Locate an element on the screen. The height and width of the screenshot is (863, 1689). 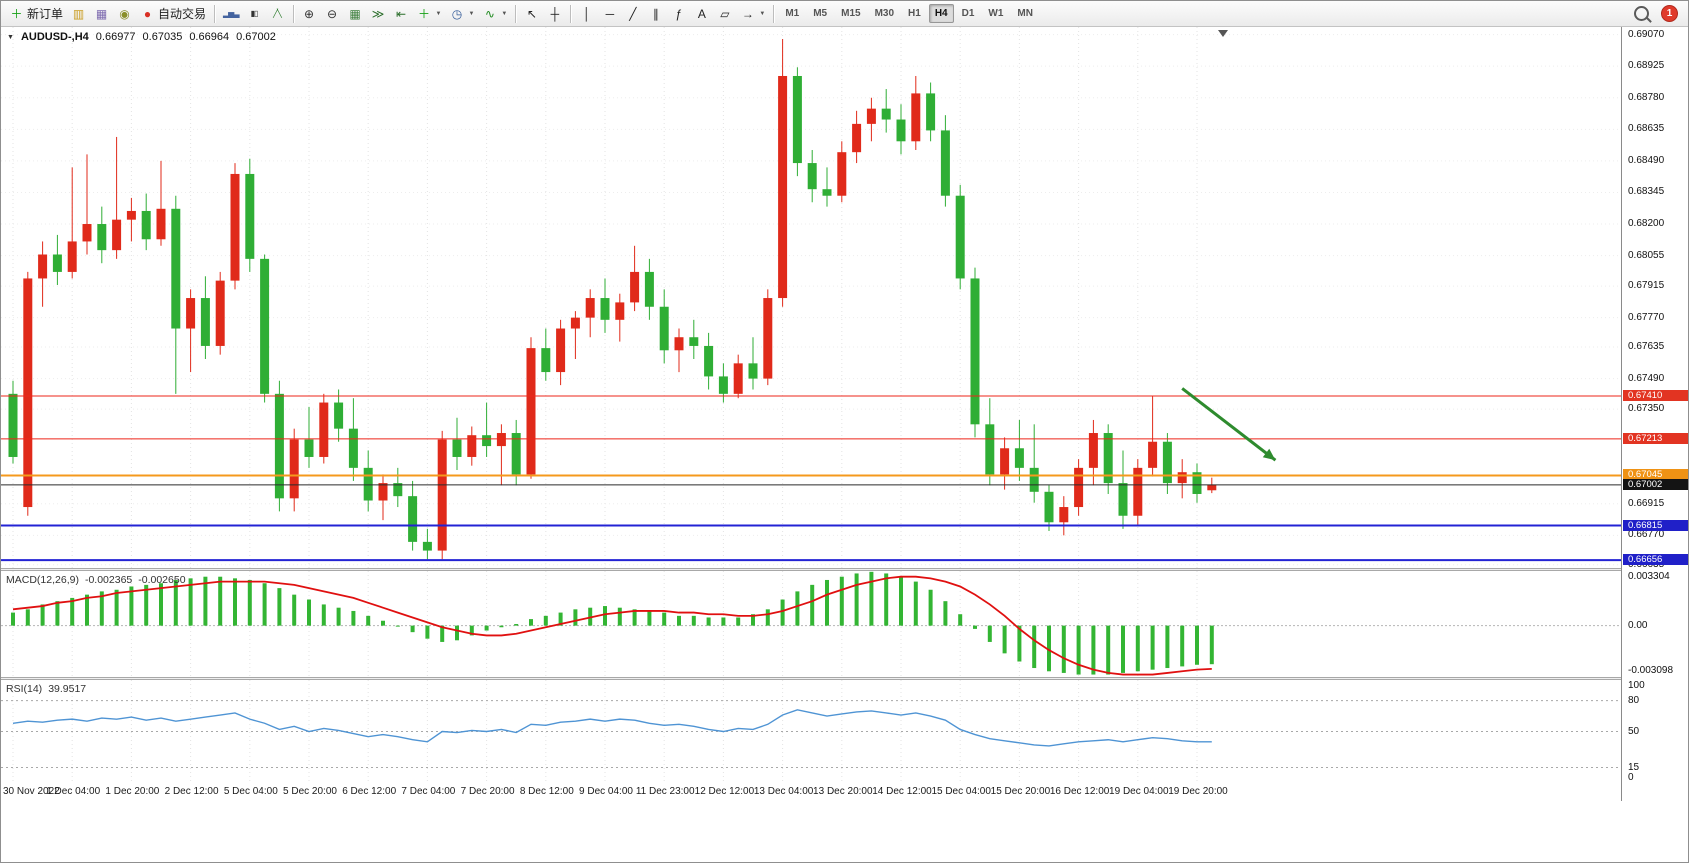
caret-down-icon: ▼ is located at coordinates (438, 13).